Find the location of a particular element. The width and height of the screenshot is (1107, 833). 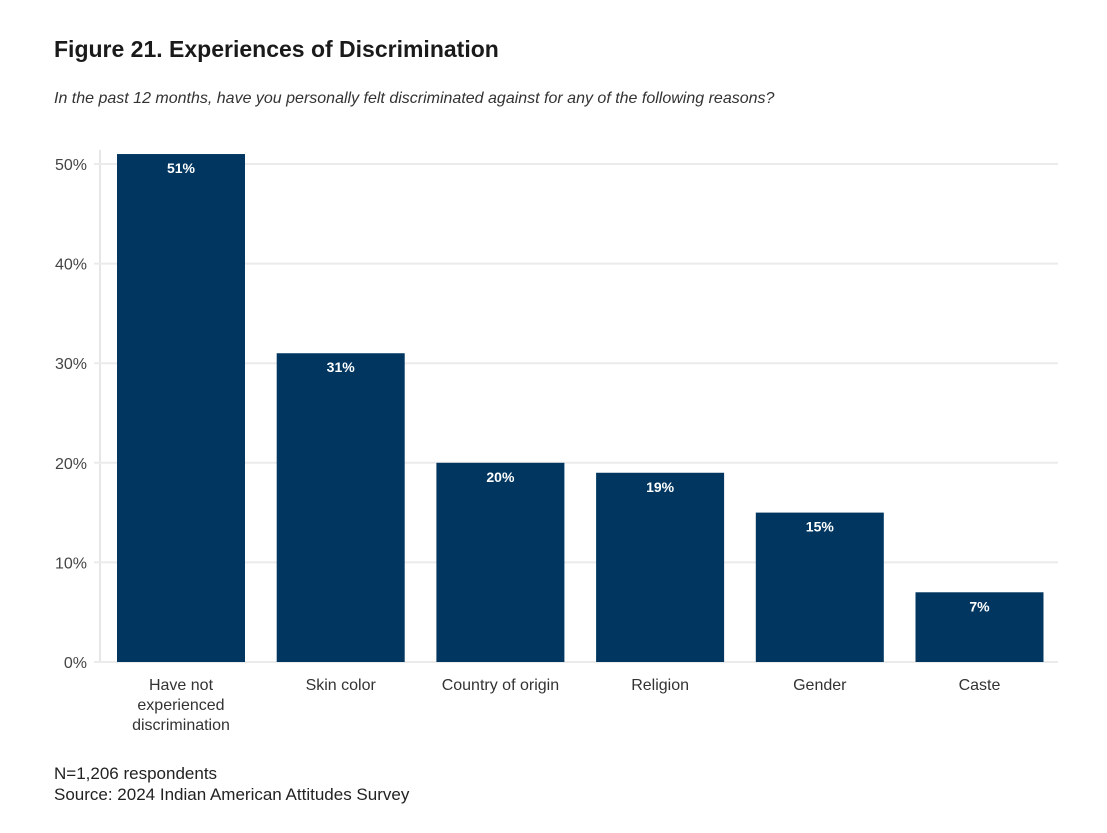

data-label: 31% is located at coordinates (341, 367).